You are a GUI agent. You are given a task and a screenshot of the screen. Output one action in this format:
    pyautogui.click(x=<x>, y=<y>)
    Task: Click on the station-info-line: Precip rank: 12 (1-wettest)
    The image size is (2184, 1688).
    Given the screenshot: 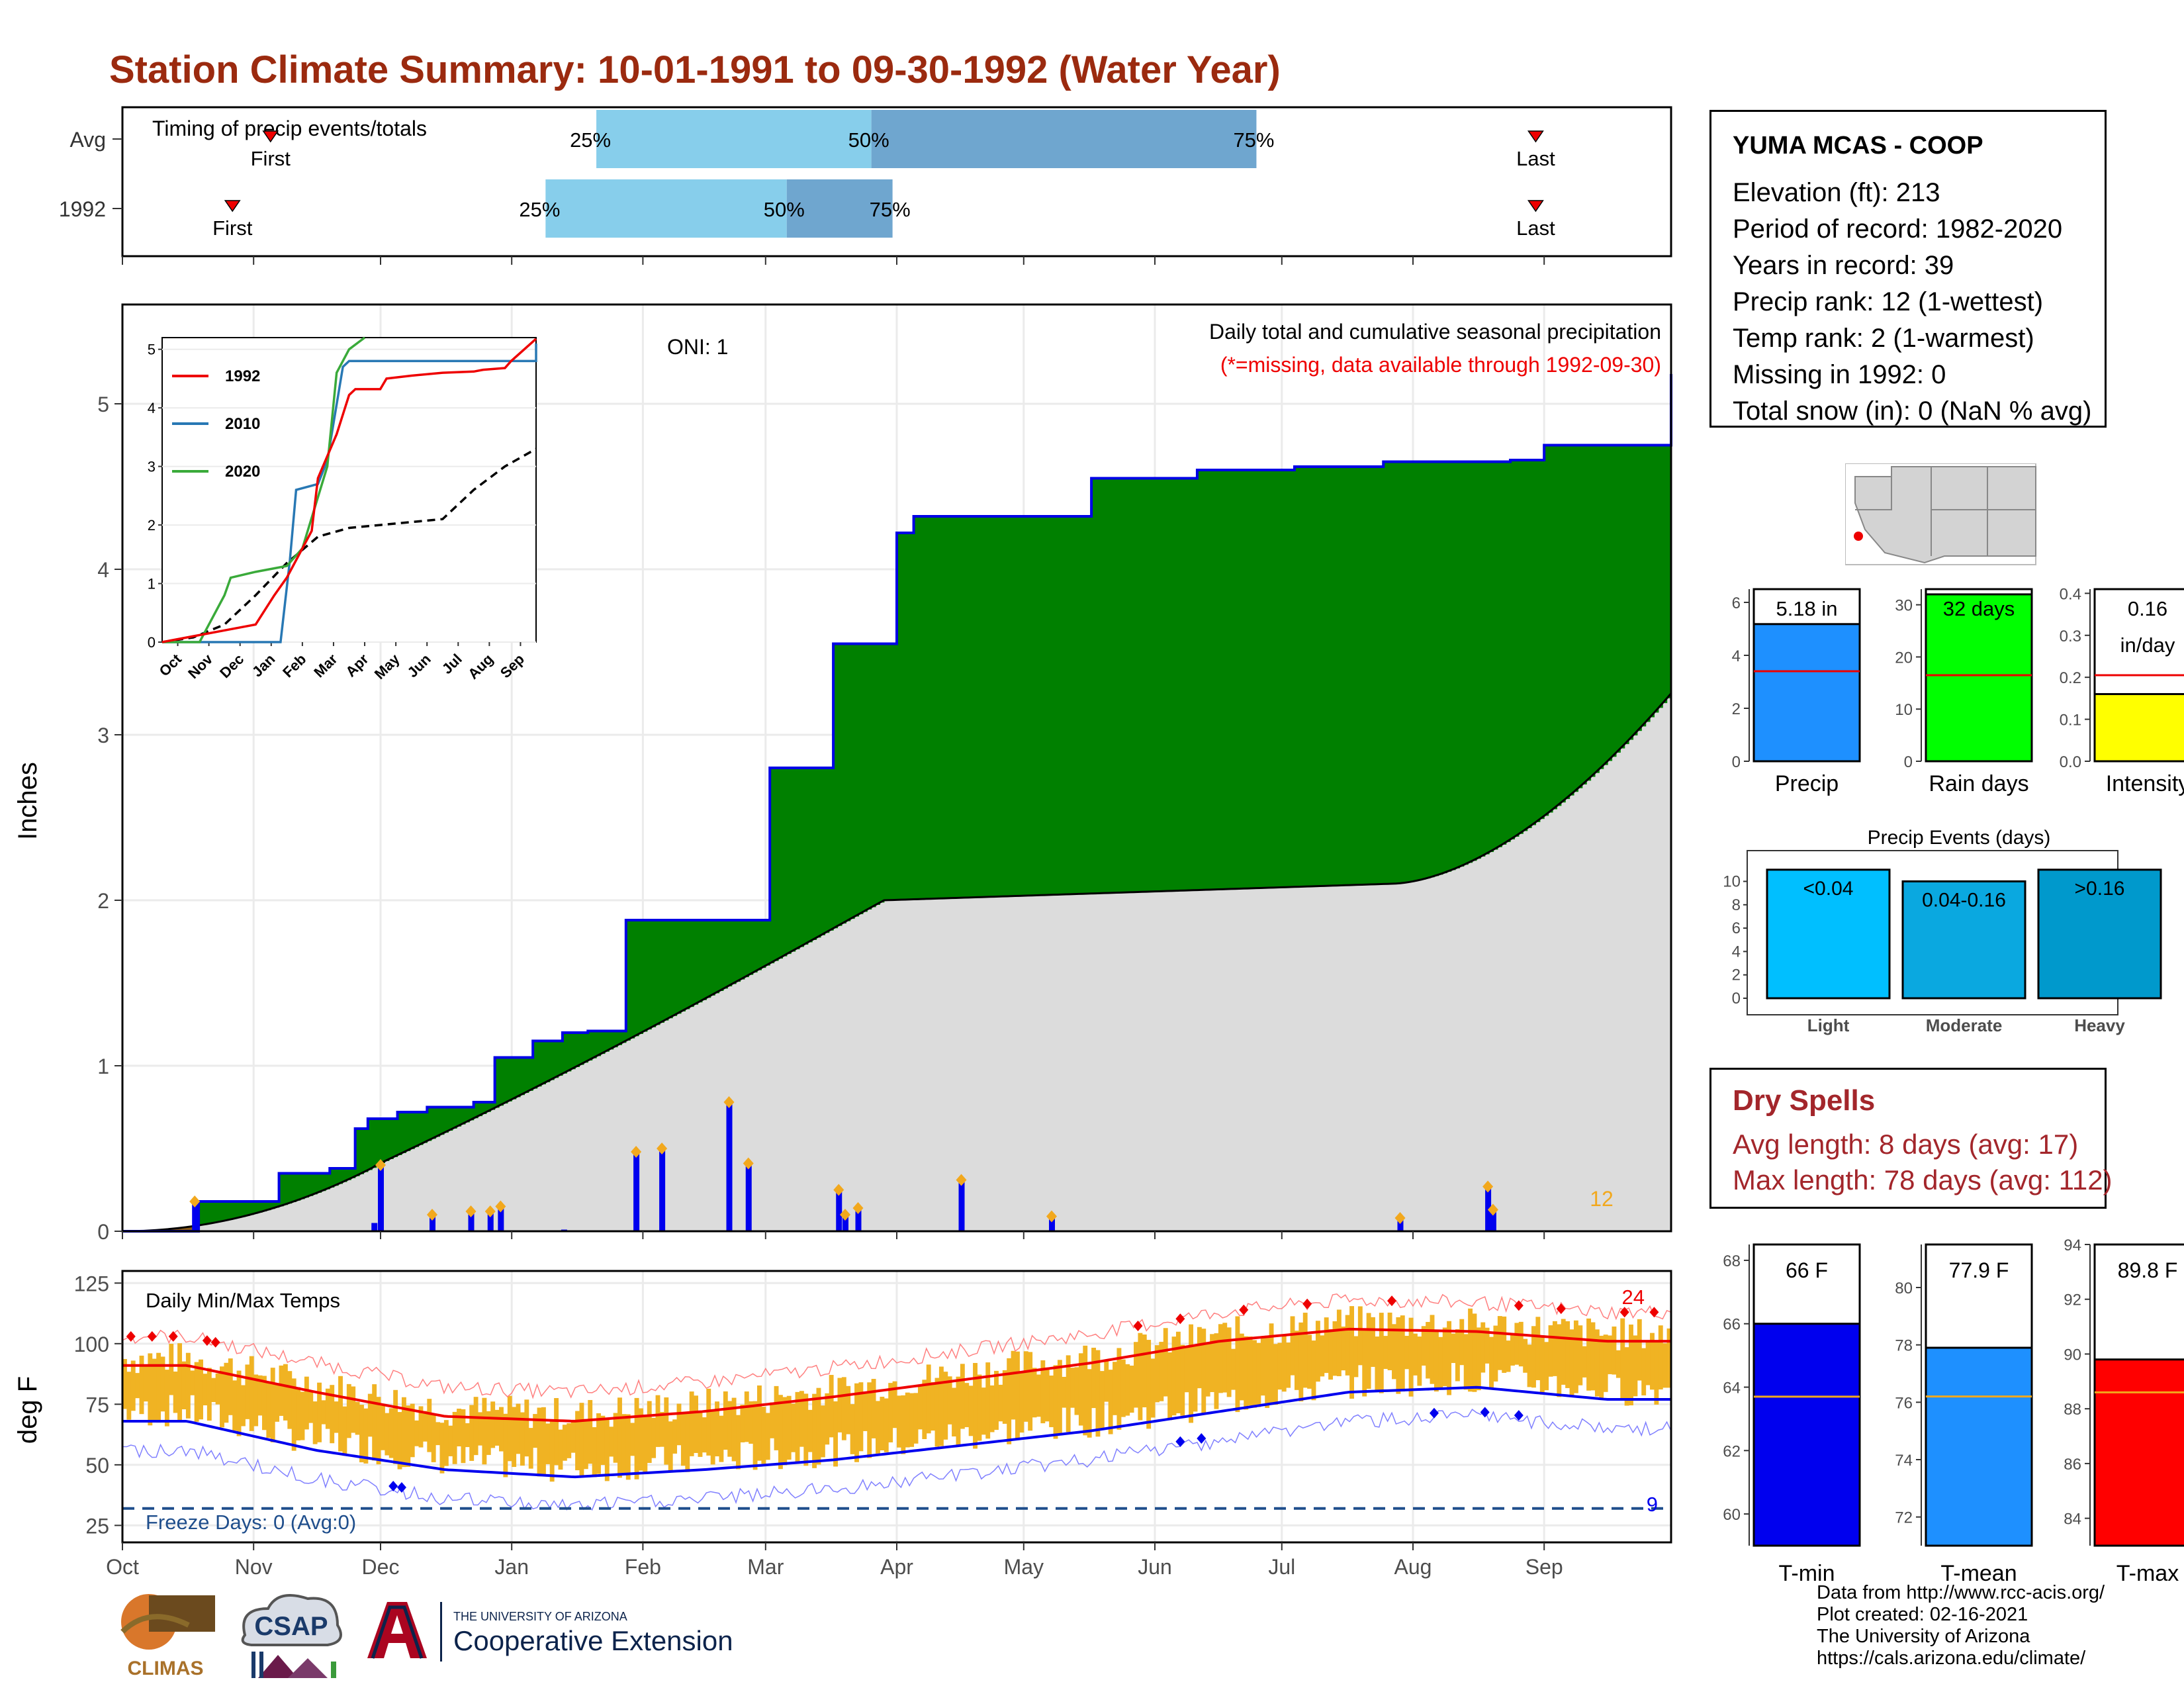 What is the action you would take?
    pyautogui.click(x=1888, y=301)
    